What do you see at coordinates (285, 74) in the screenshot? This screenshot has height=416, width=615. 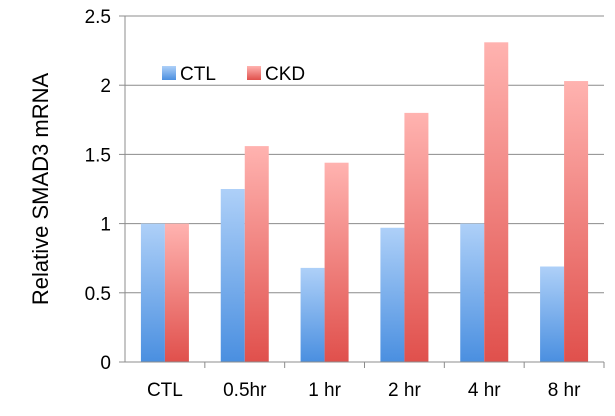 I see `legend-label-ckd: CKD` at bounding box center [285, 74].